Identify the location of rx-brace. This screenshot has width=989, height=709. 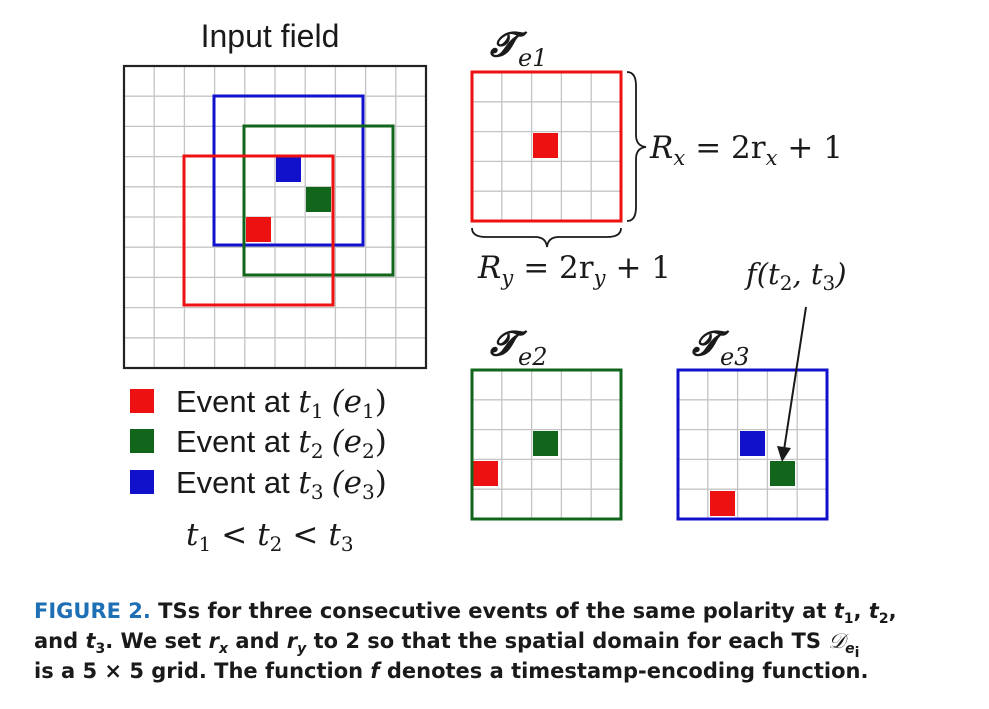
(636, 146).